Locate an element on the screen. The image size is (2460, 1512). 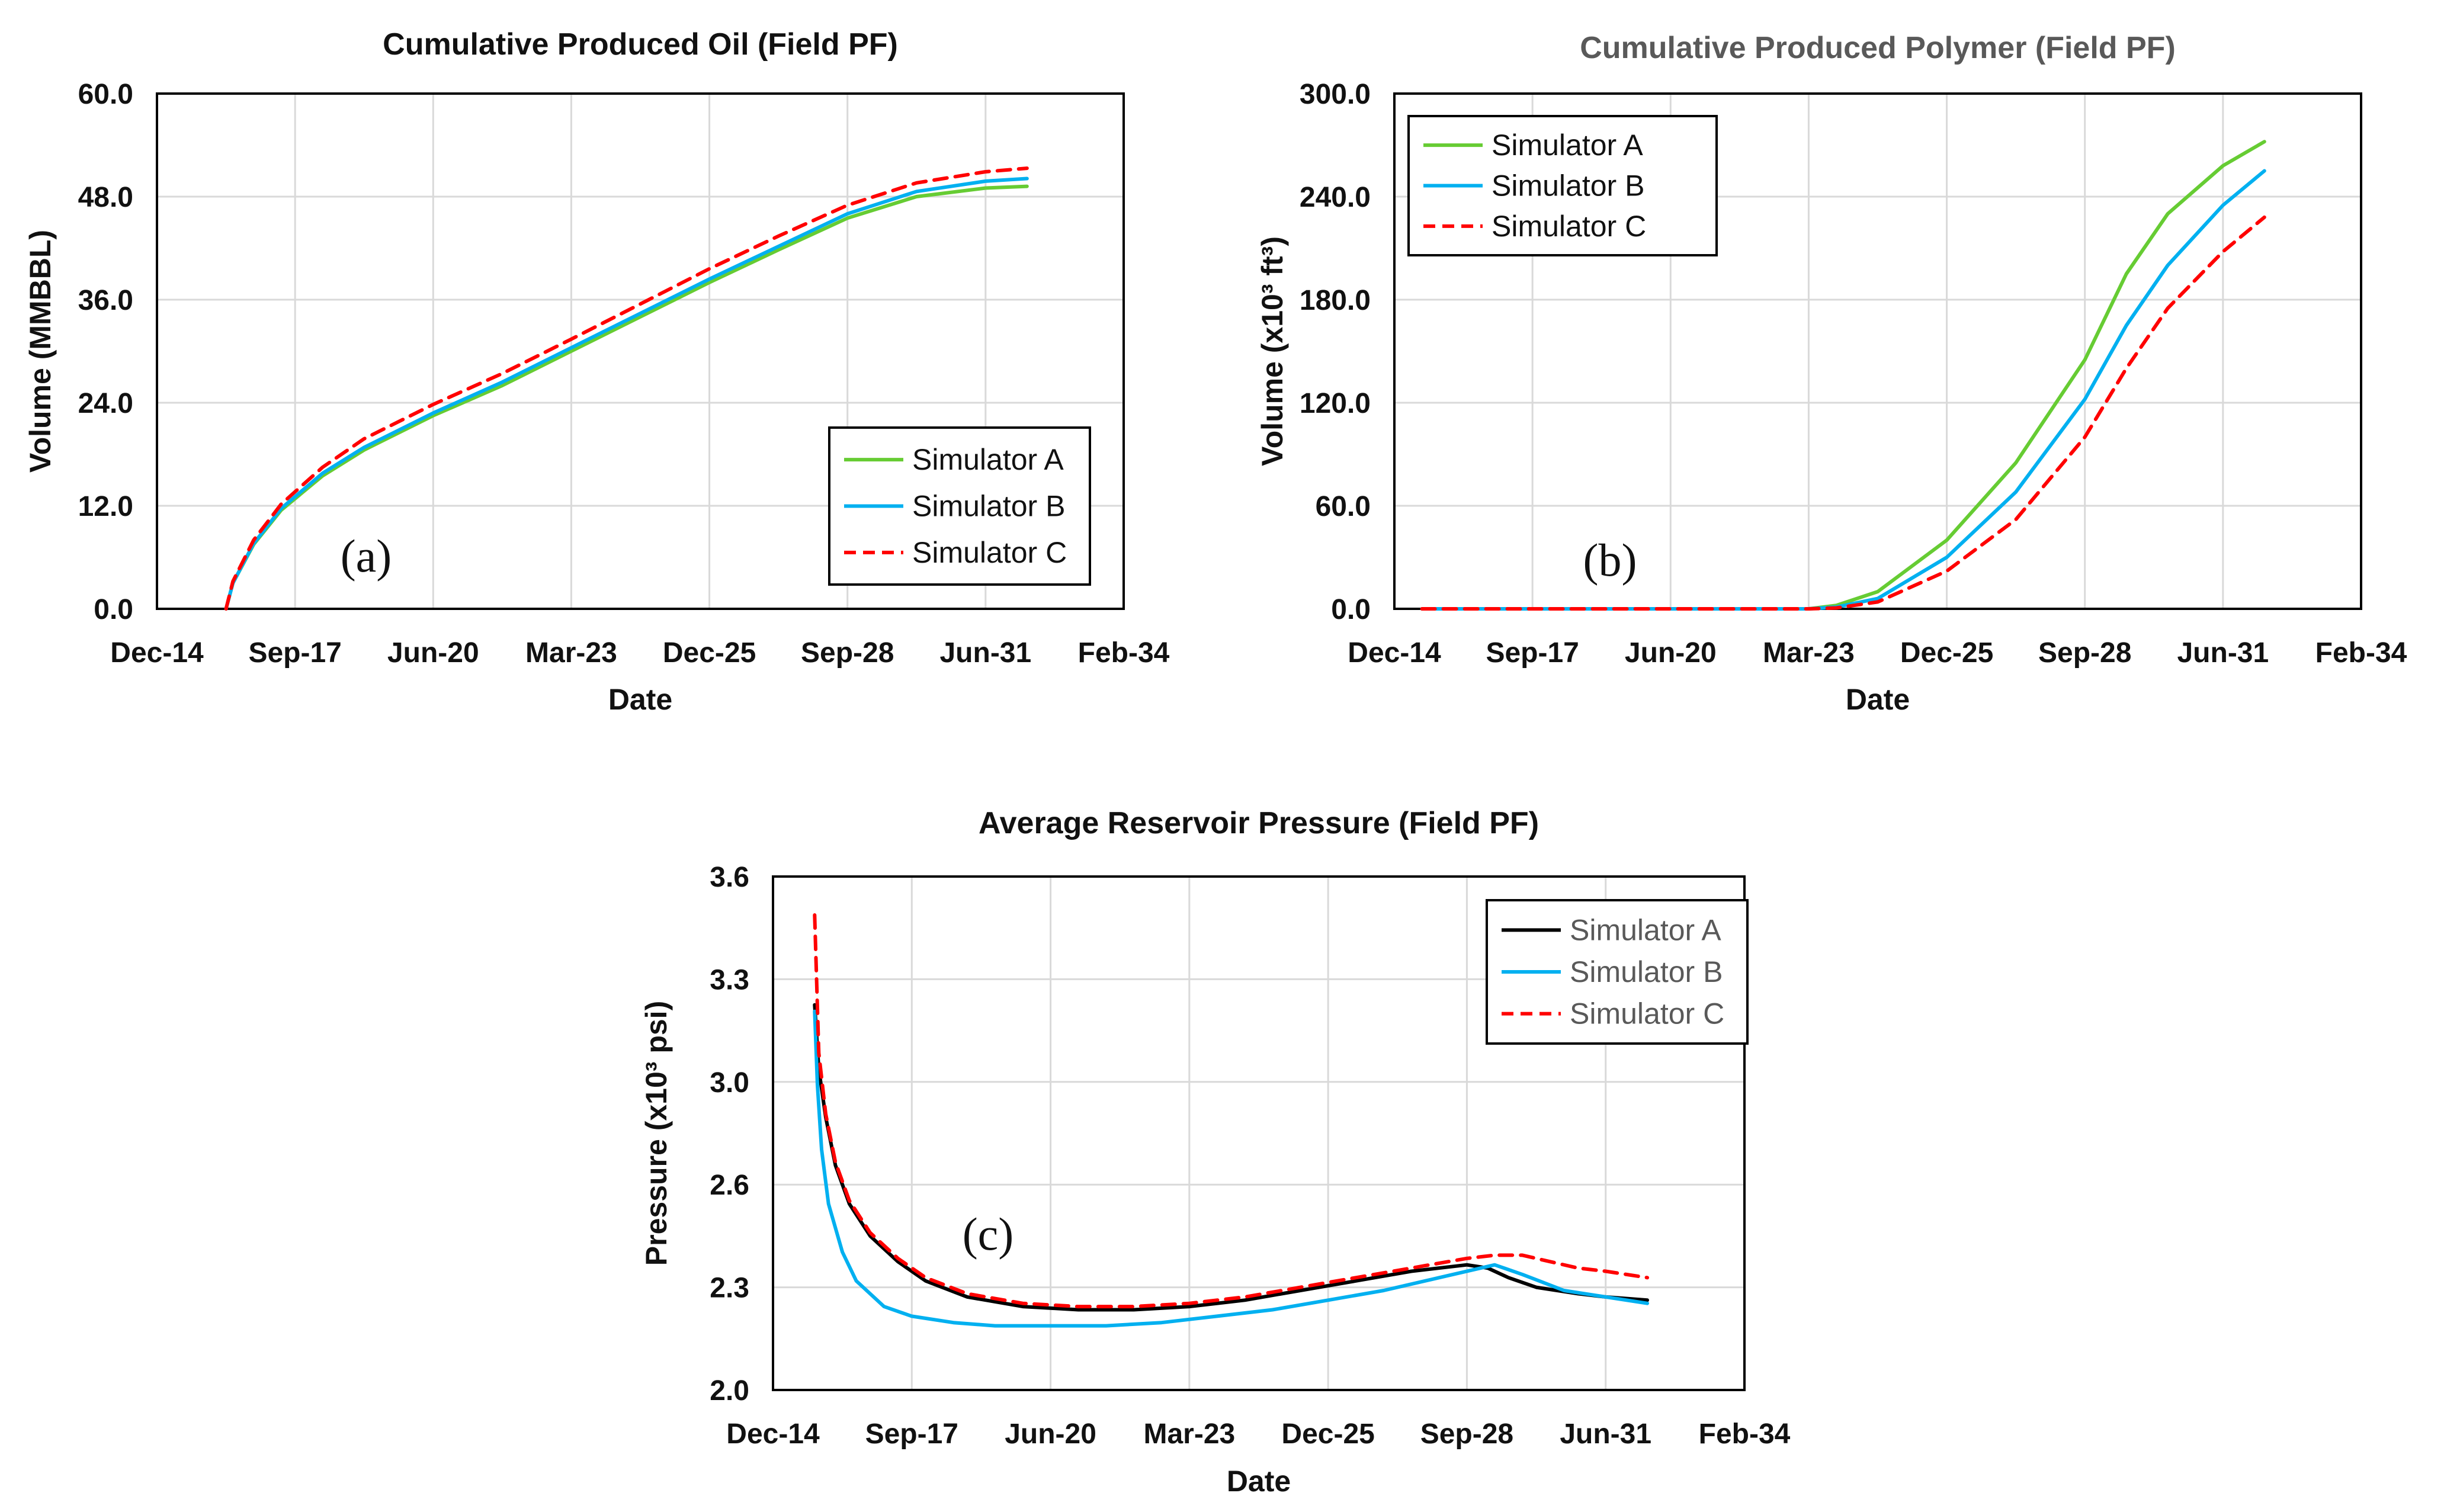
y-tick-label: 240.0 is located at coordinates (1335, 197).